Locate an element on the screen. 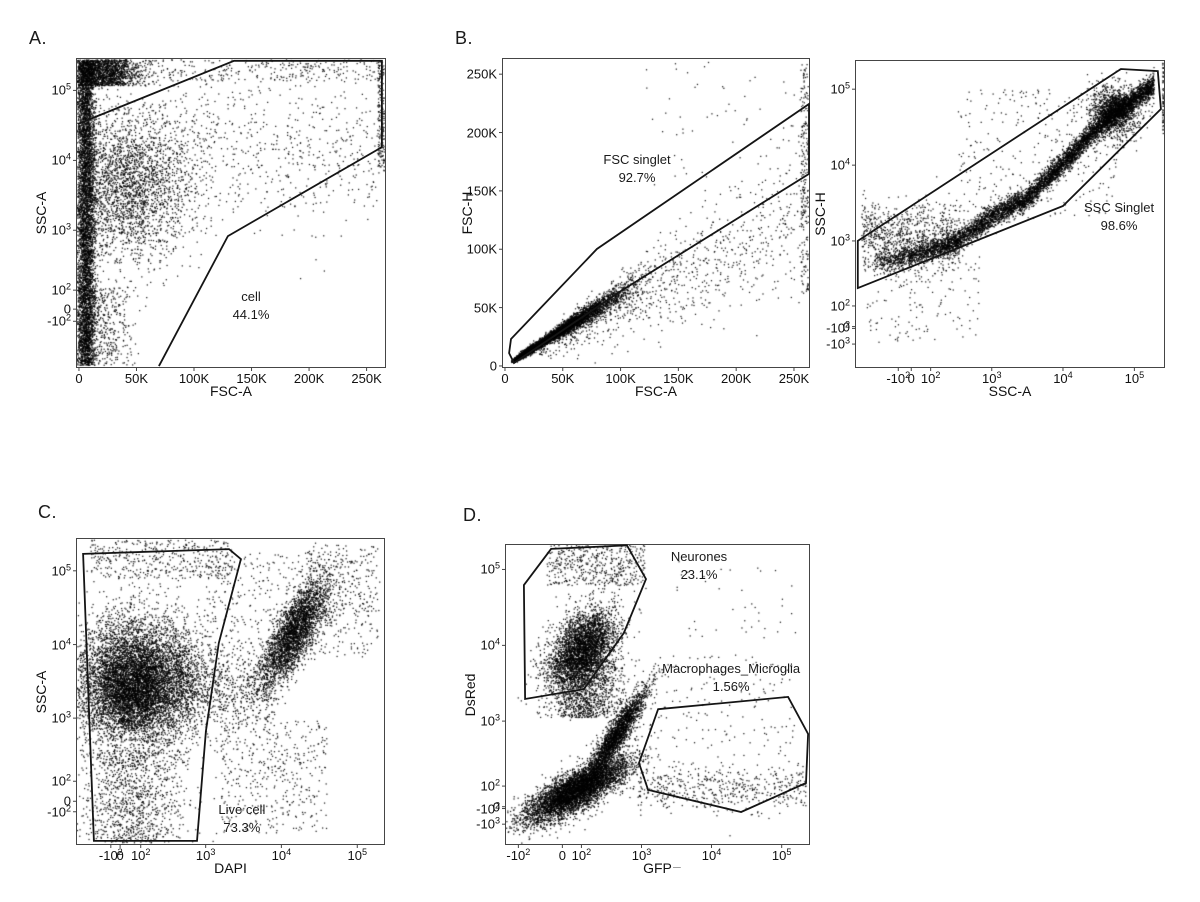  tick-exponent: 4 is located at coordinates (1070, 375).